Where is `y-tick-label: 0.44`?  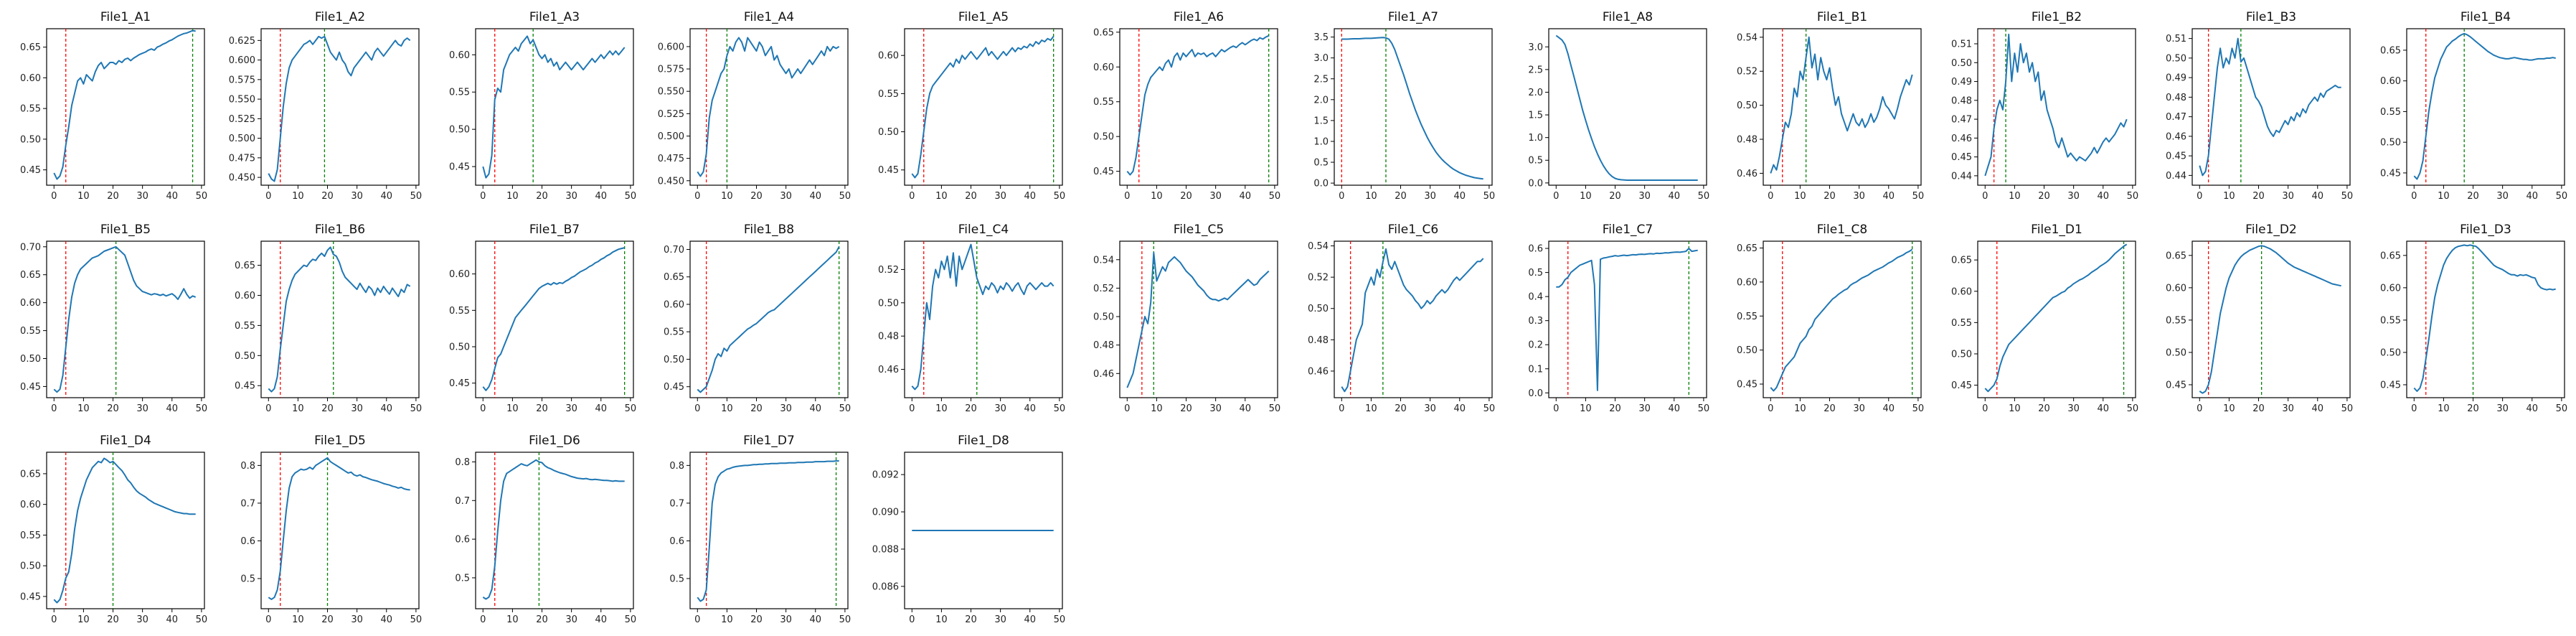
y-tick-label: 0.44 is located at coordinates (1961, 176).